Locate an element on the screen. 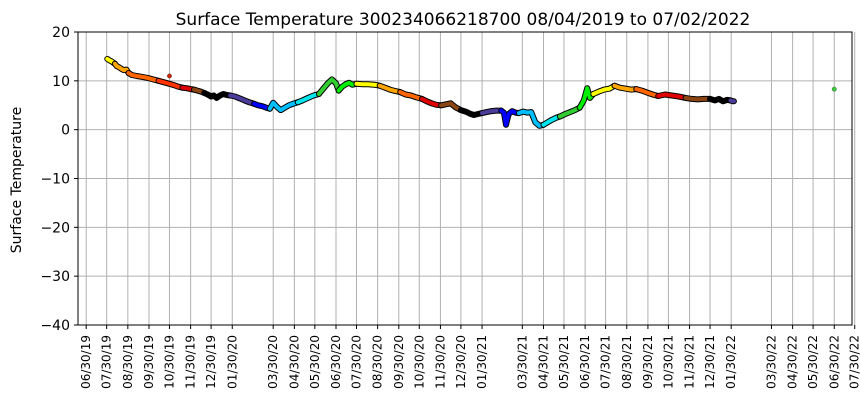 The height and width of the screenshot is (408, 860). x-tick-label: 12/30/21 is located at coordinates (710, 362).